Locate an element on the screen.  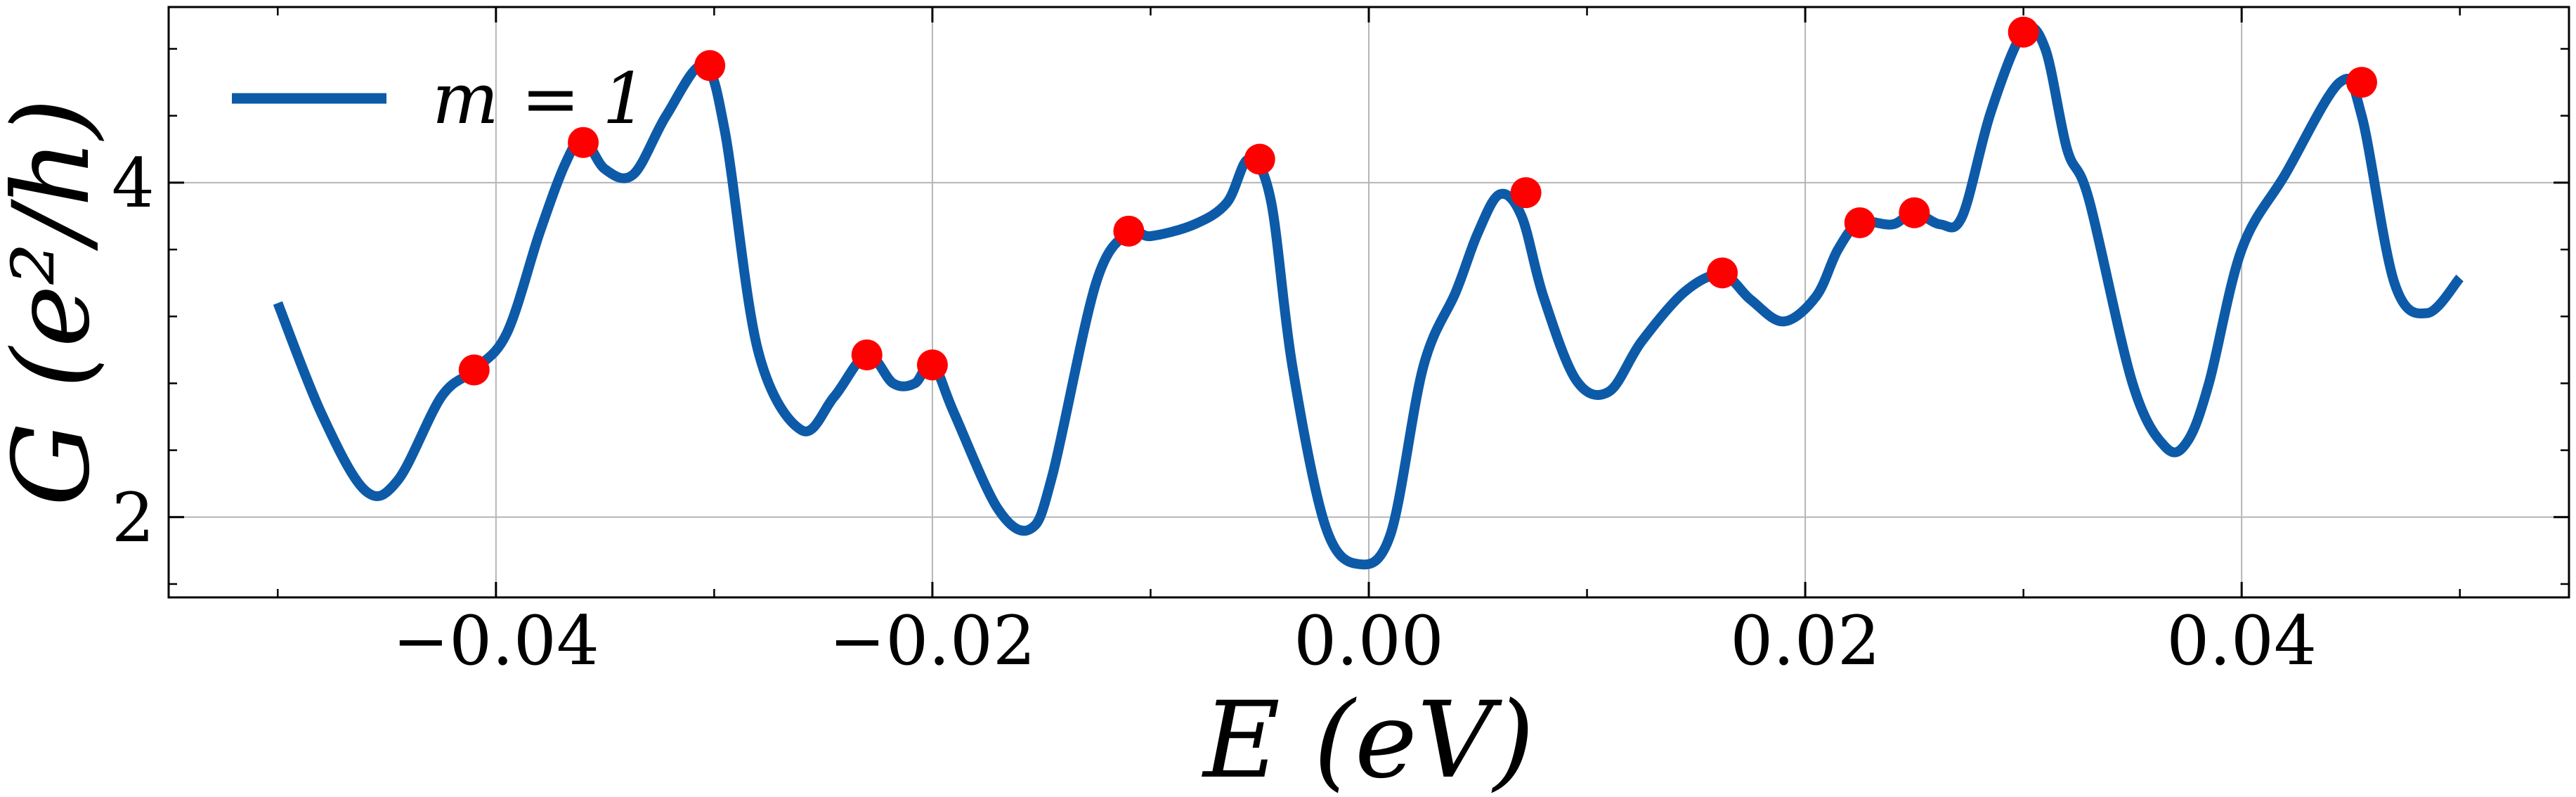
legend-entry: m = 1 is located at coordinates (539, 99).